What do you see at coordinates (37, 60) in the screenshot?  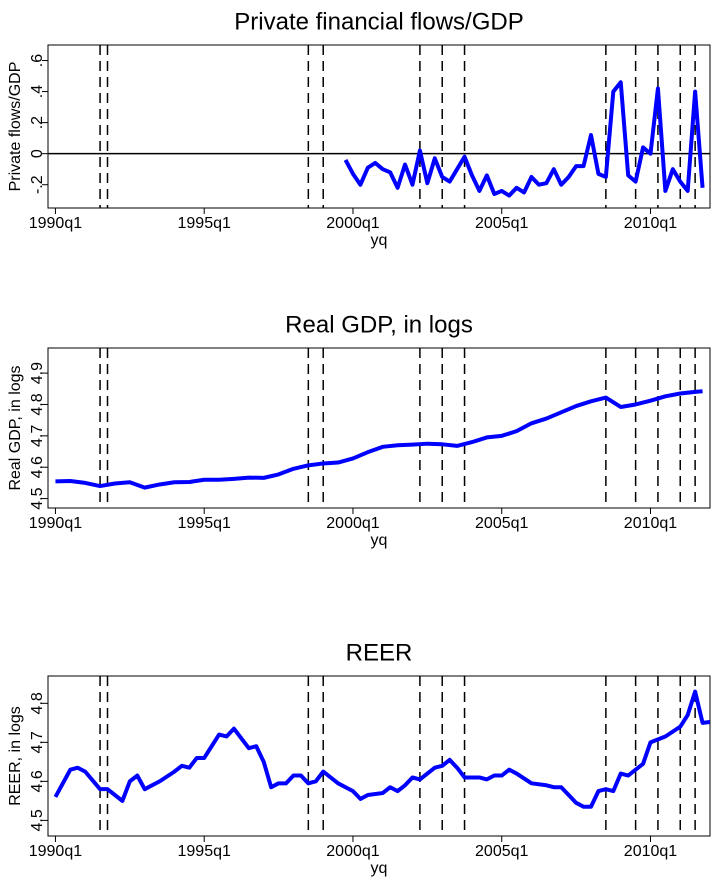 I see `y-tick-label: .6` at bounding box center [37, 60].